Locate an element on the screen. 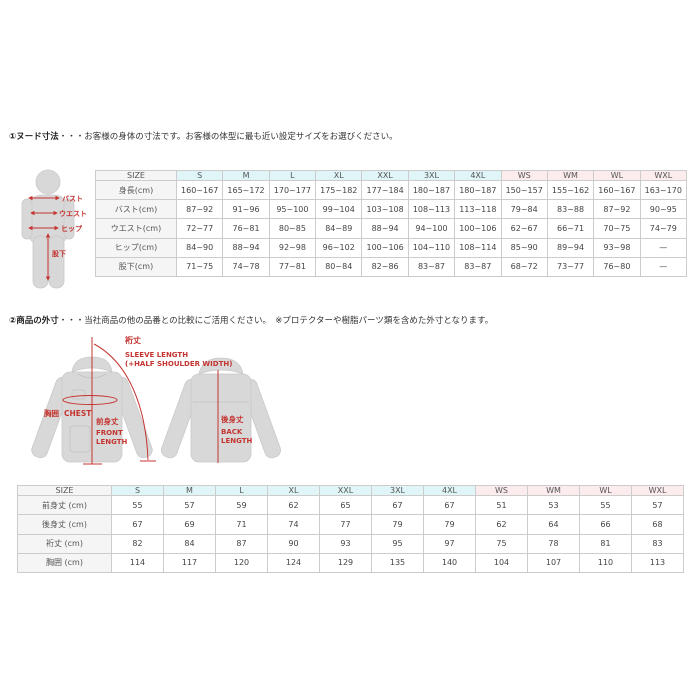  value-cell: 117 is located at coordinates (189, 563).